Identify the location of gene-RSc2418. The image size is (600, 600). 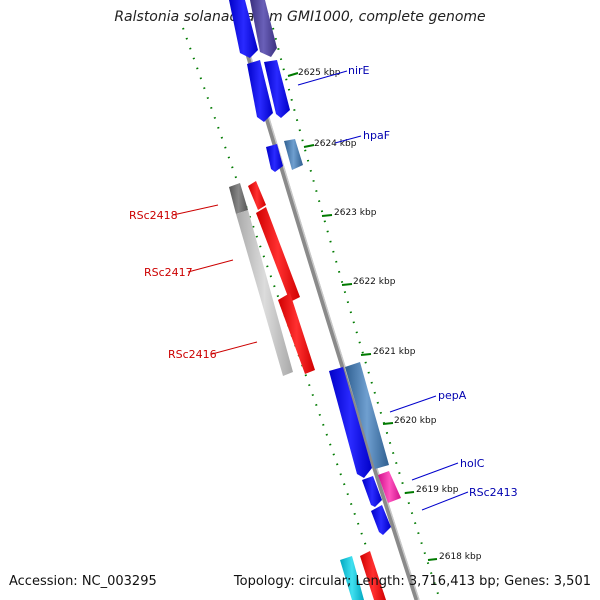
(257, 195).